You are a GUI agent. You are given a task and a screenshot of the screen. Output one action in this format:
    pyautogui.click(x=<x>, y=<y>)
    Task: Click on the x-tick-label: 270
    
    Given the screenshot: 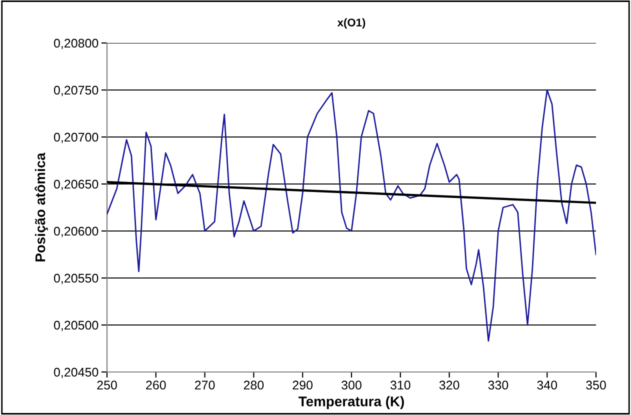 What is the action you would take?
    pyautogui.click(x=205, y=385)
    